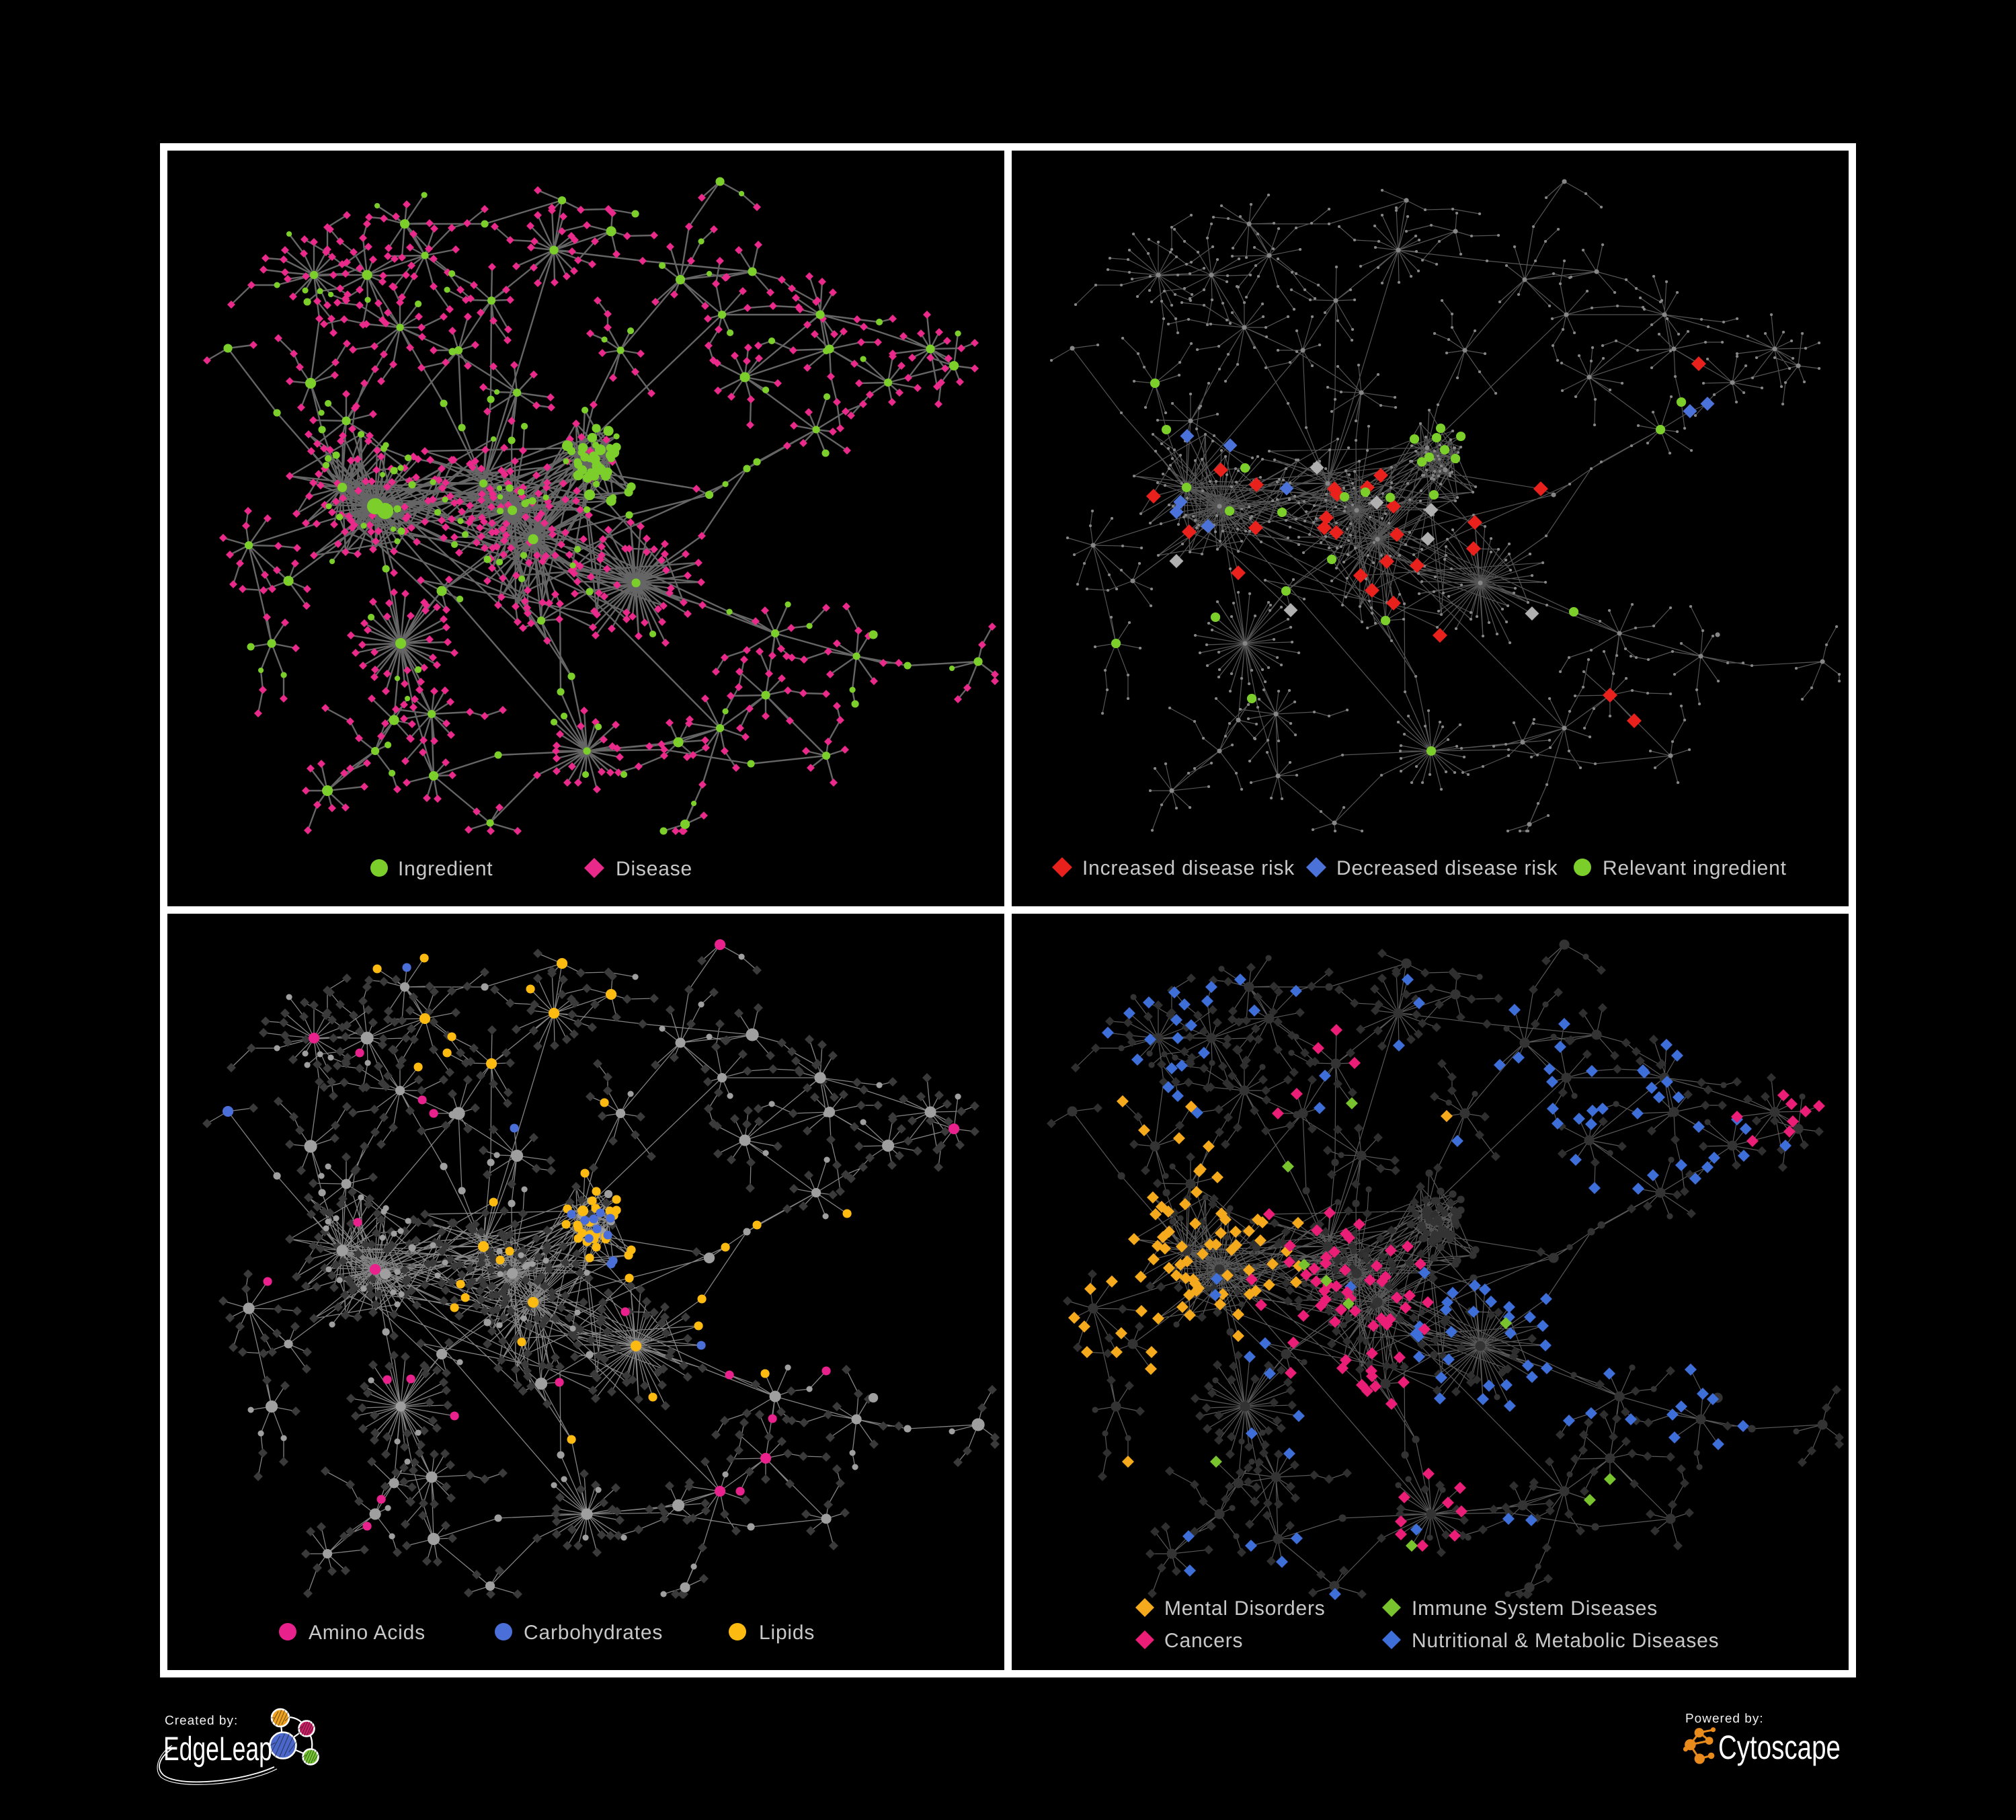 This screenshot has width=2016, height=1820. What do you see at coordinates (1779, 1747) in the screenshot?
I see `svg-text: Cytoscape` at bounding box center [1779, 1747].